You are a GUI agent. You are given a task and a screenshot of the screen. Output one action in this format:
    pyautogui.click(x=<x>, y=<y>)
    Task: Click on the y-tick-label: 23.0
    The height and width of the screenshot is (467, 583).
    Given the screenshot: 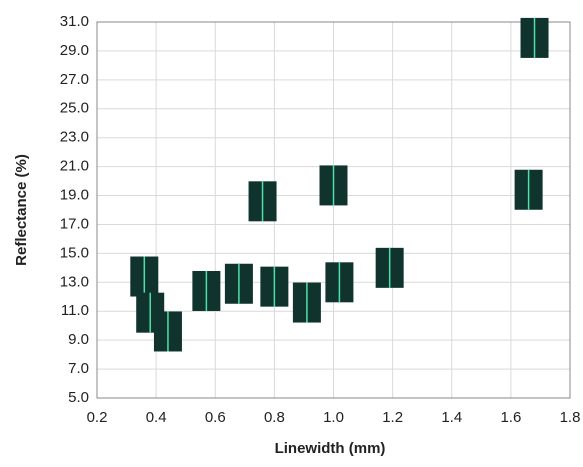 What is the action you would take?
    pyautogui.click(x=74, y=137)
    